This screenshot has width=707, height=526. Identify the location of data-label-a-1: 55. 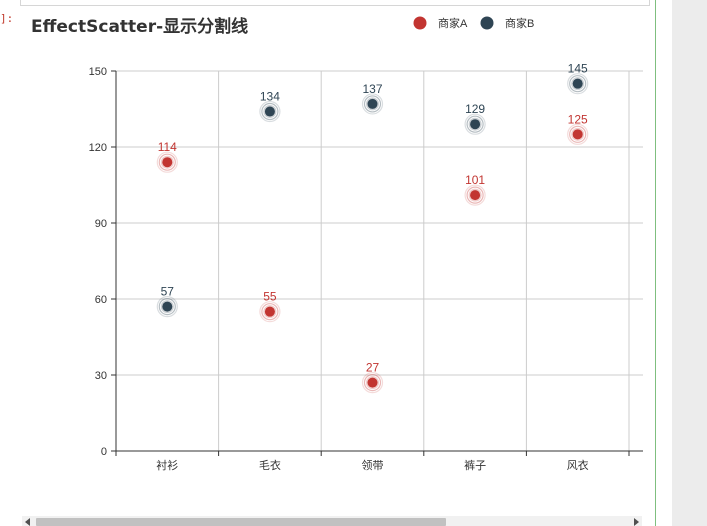
(270, 297).